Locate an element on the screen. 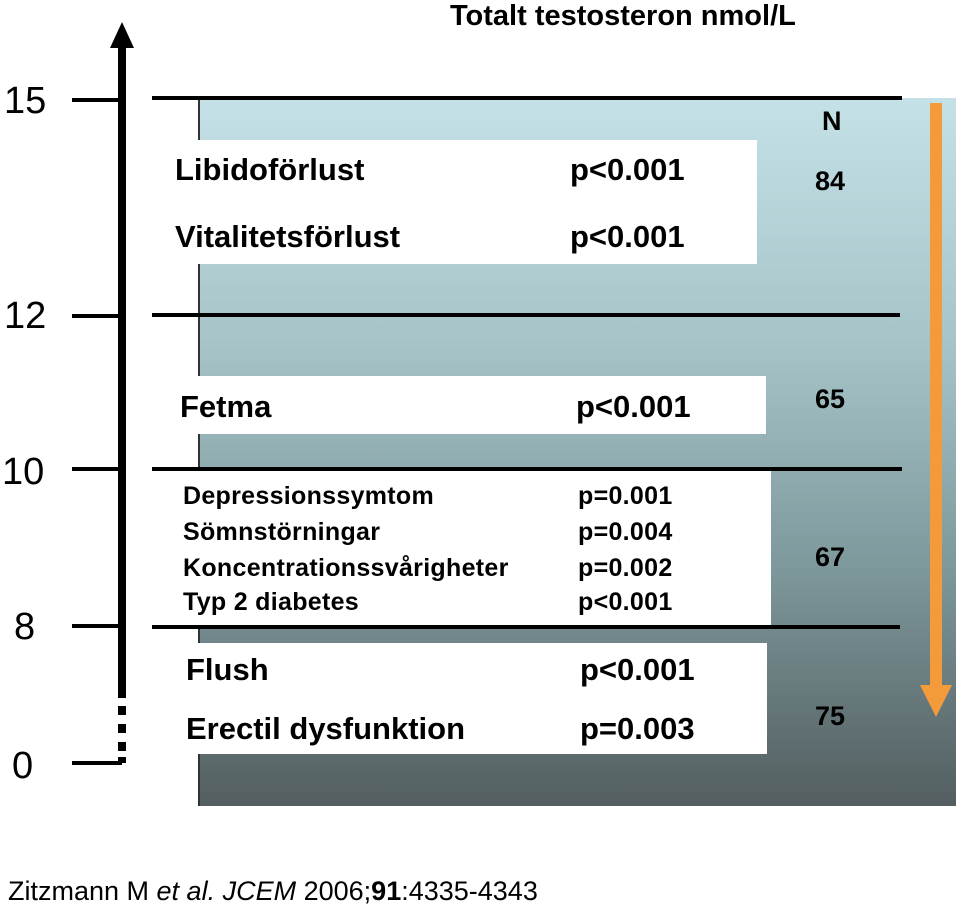 The height and width of the screenshot is (910, 960). axis-tick-label: 12 is located at coordinates (25, 316).